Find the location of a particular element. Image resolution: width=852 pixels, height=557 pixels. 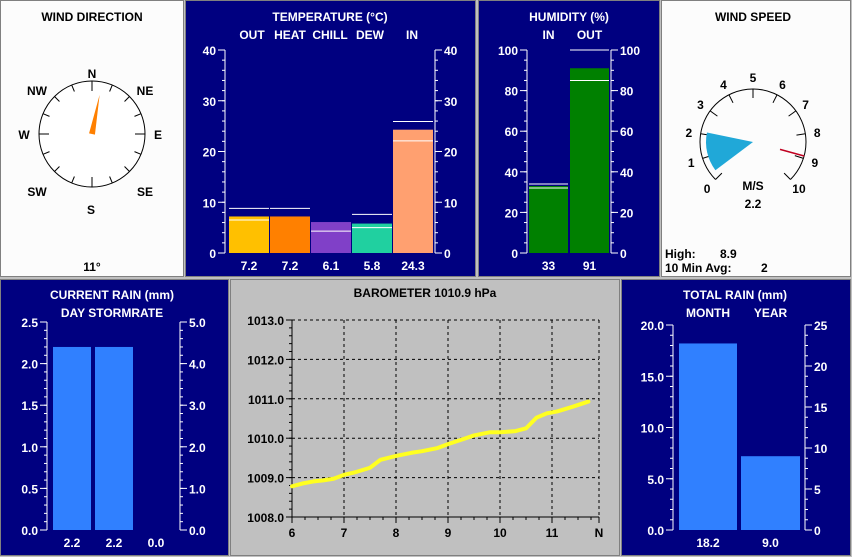

x-tick-label: 9 is located at coordinates (448, 533).